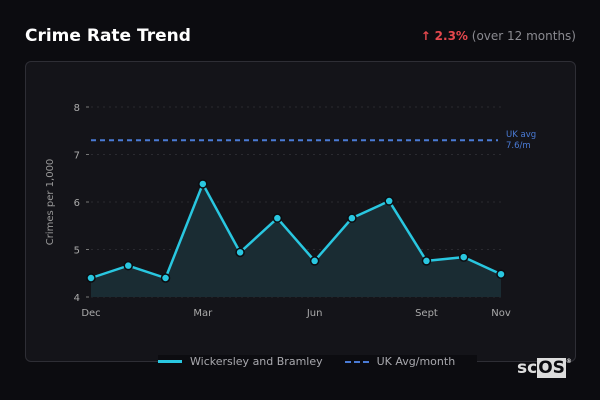  I want to click on y-tick-label: 6, so click(77, 203).